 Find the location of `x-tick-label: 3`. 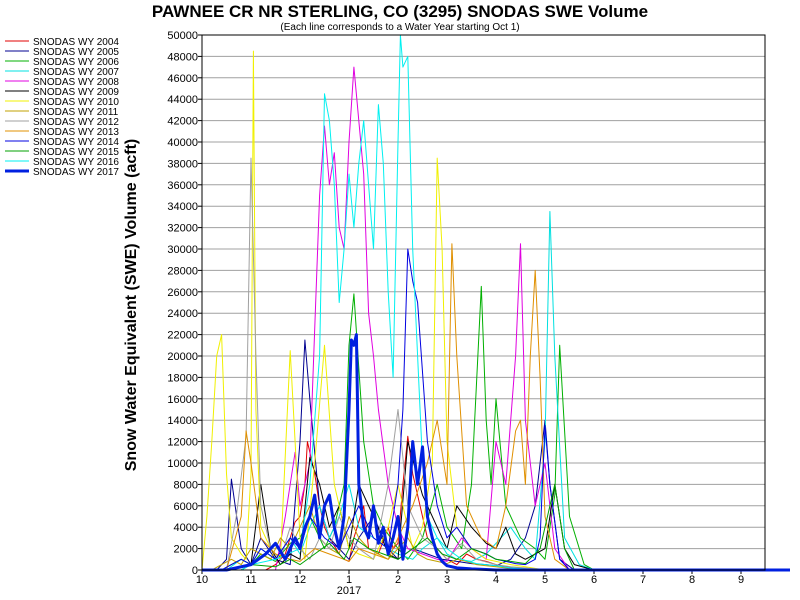

x-tick-label: 3 is located at coordinates (447, 580).